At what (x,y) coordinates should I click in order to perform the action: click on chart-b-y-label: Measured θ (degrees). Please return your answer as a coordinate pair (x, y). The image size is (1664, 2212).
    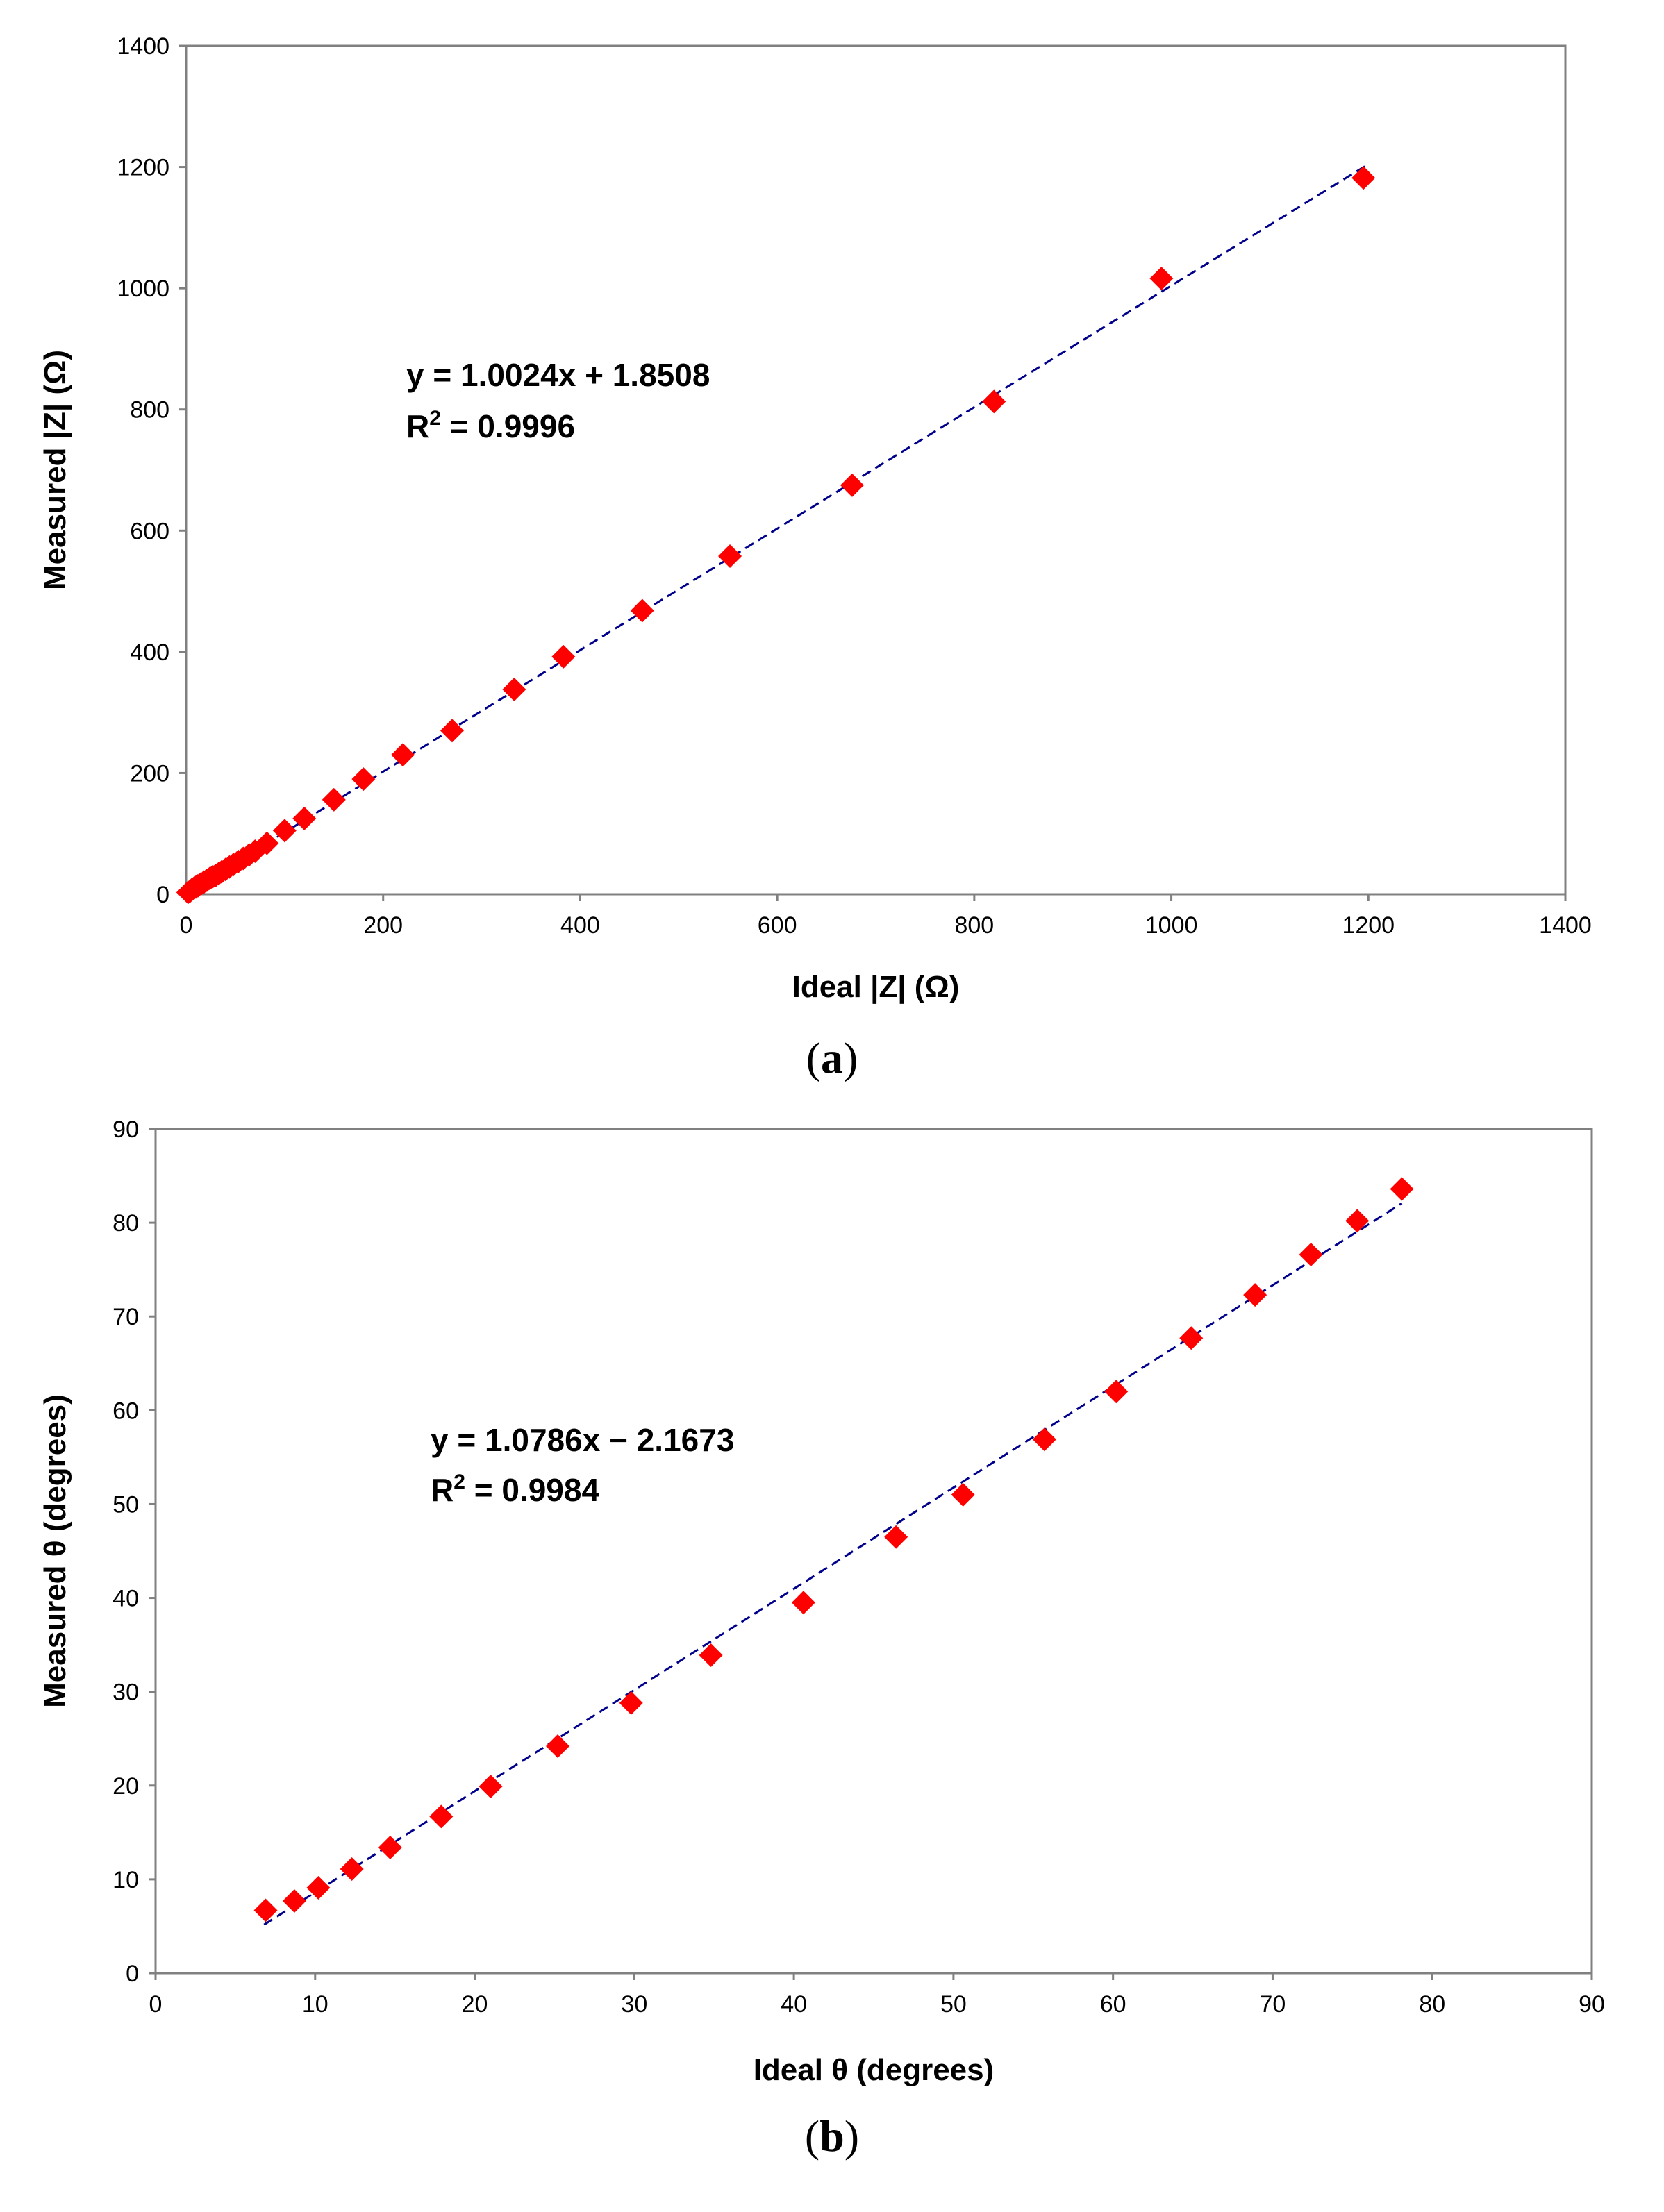
    Looking at the image, I should click on (55, 1551).